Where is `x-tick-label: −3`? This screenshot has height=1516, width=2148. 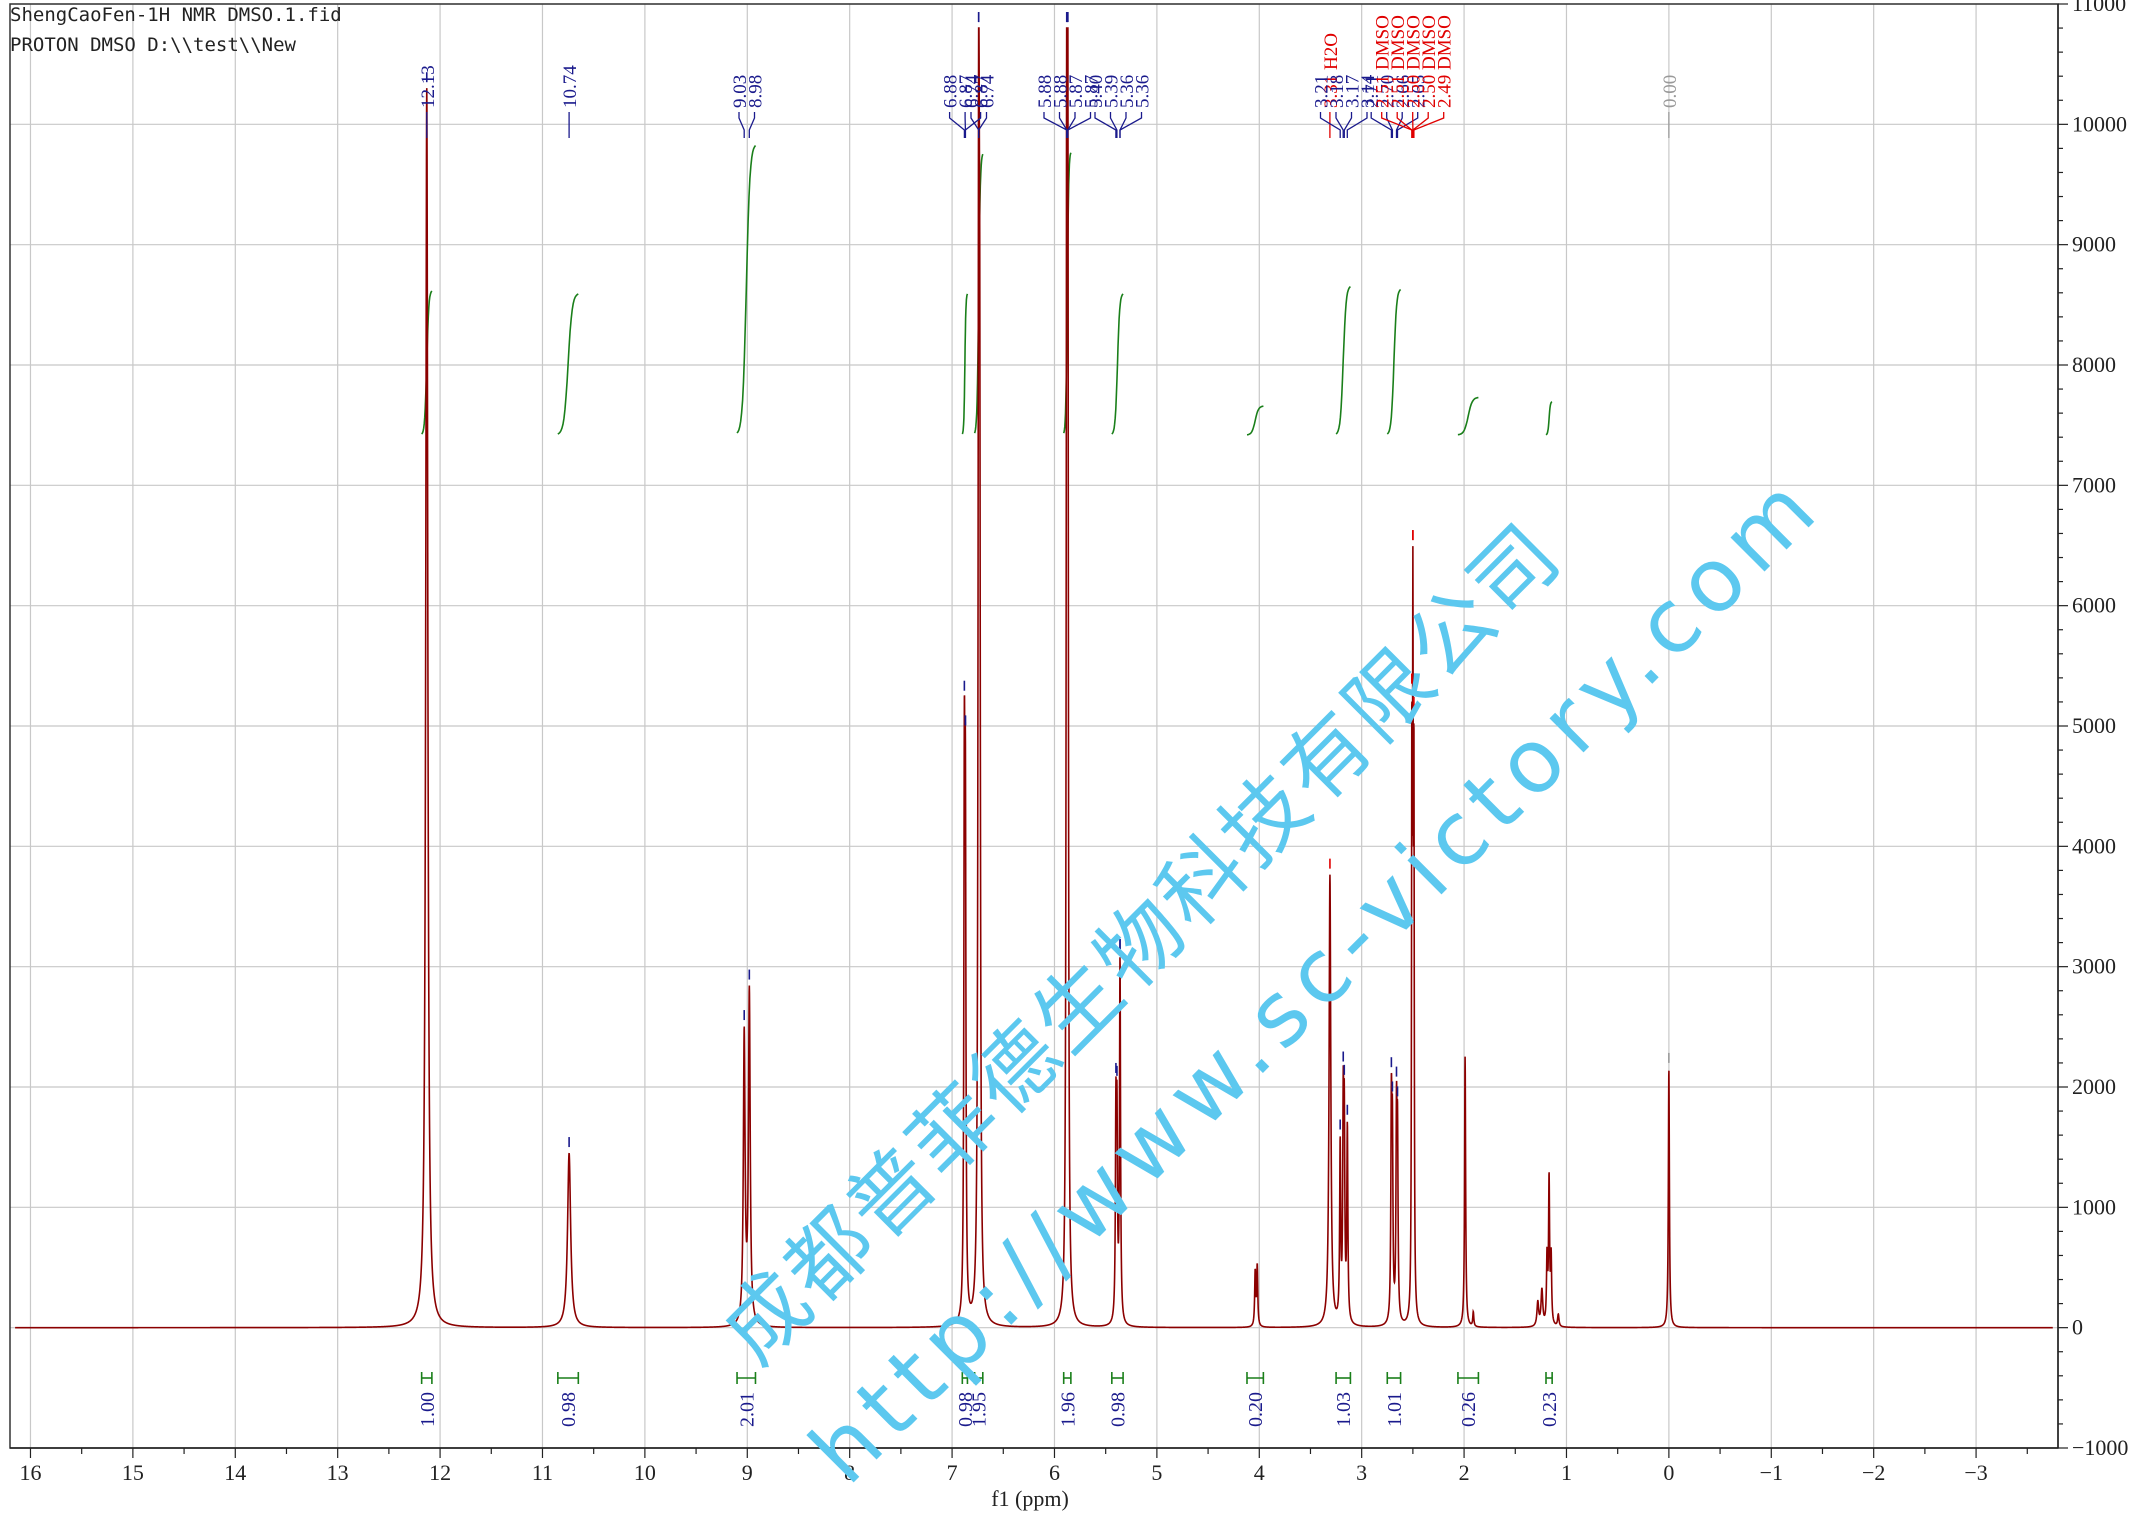
x-tick-label: −3 is located at coordinates (1975, 1472).